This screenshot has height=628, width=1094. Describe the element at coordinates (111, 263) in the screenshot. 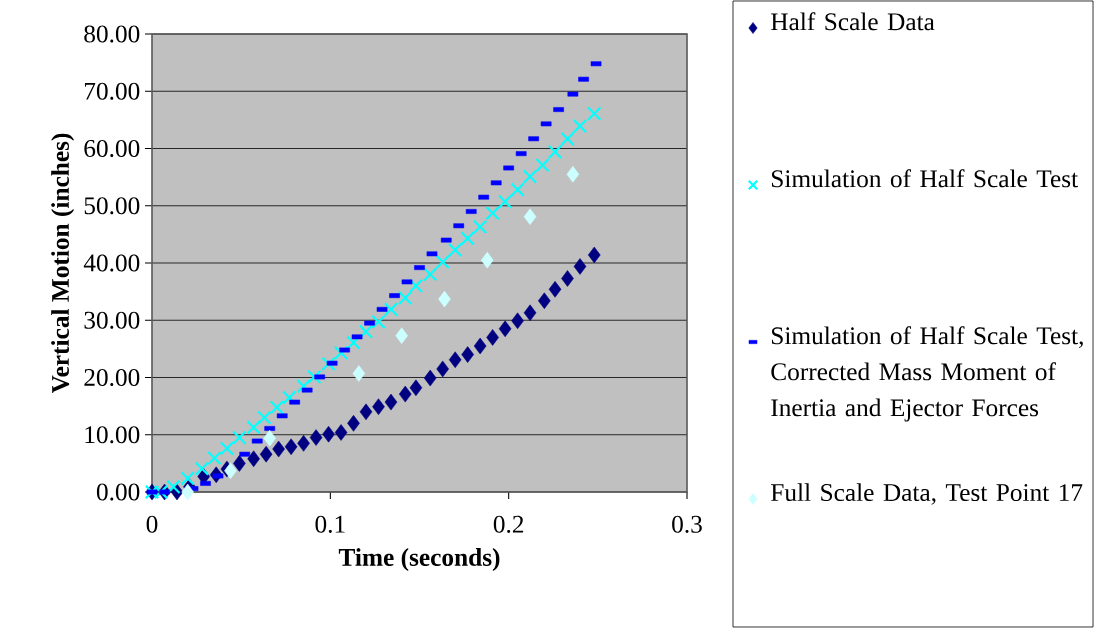

I see `y-tick-label: 40.00` at that location.